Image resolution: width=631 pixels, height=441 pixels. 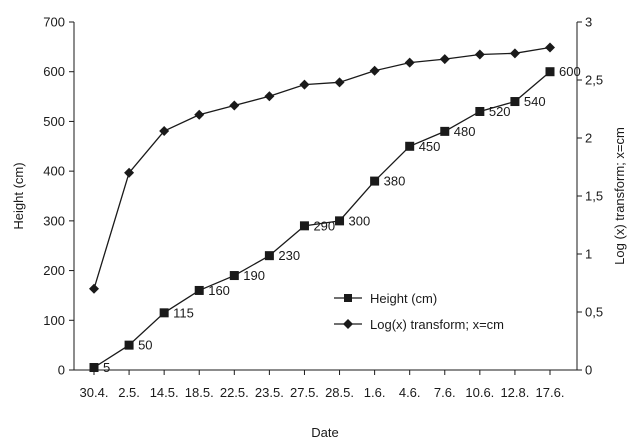 What do you see at coordinates (348, 324) in the screenshot?
I see `legend-marker-diamond` at bounding box center [348, 324].